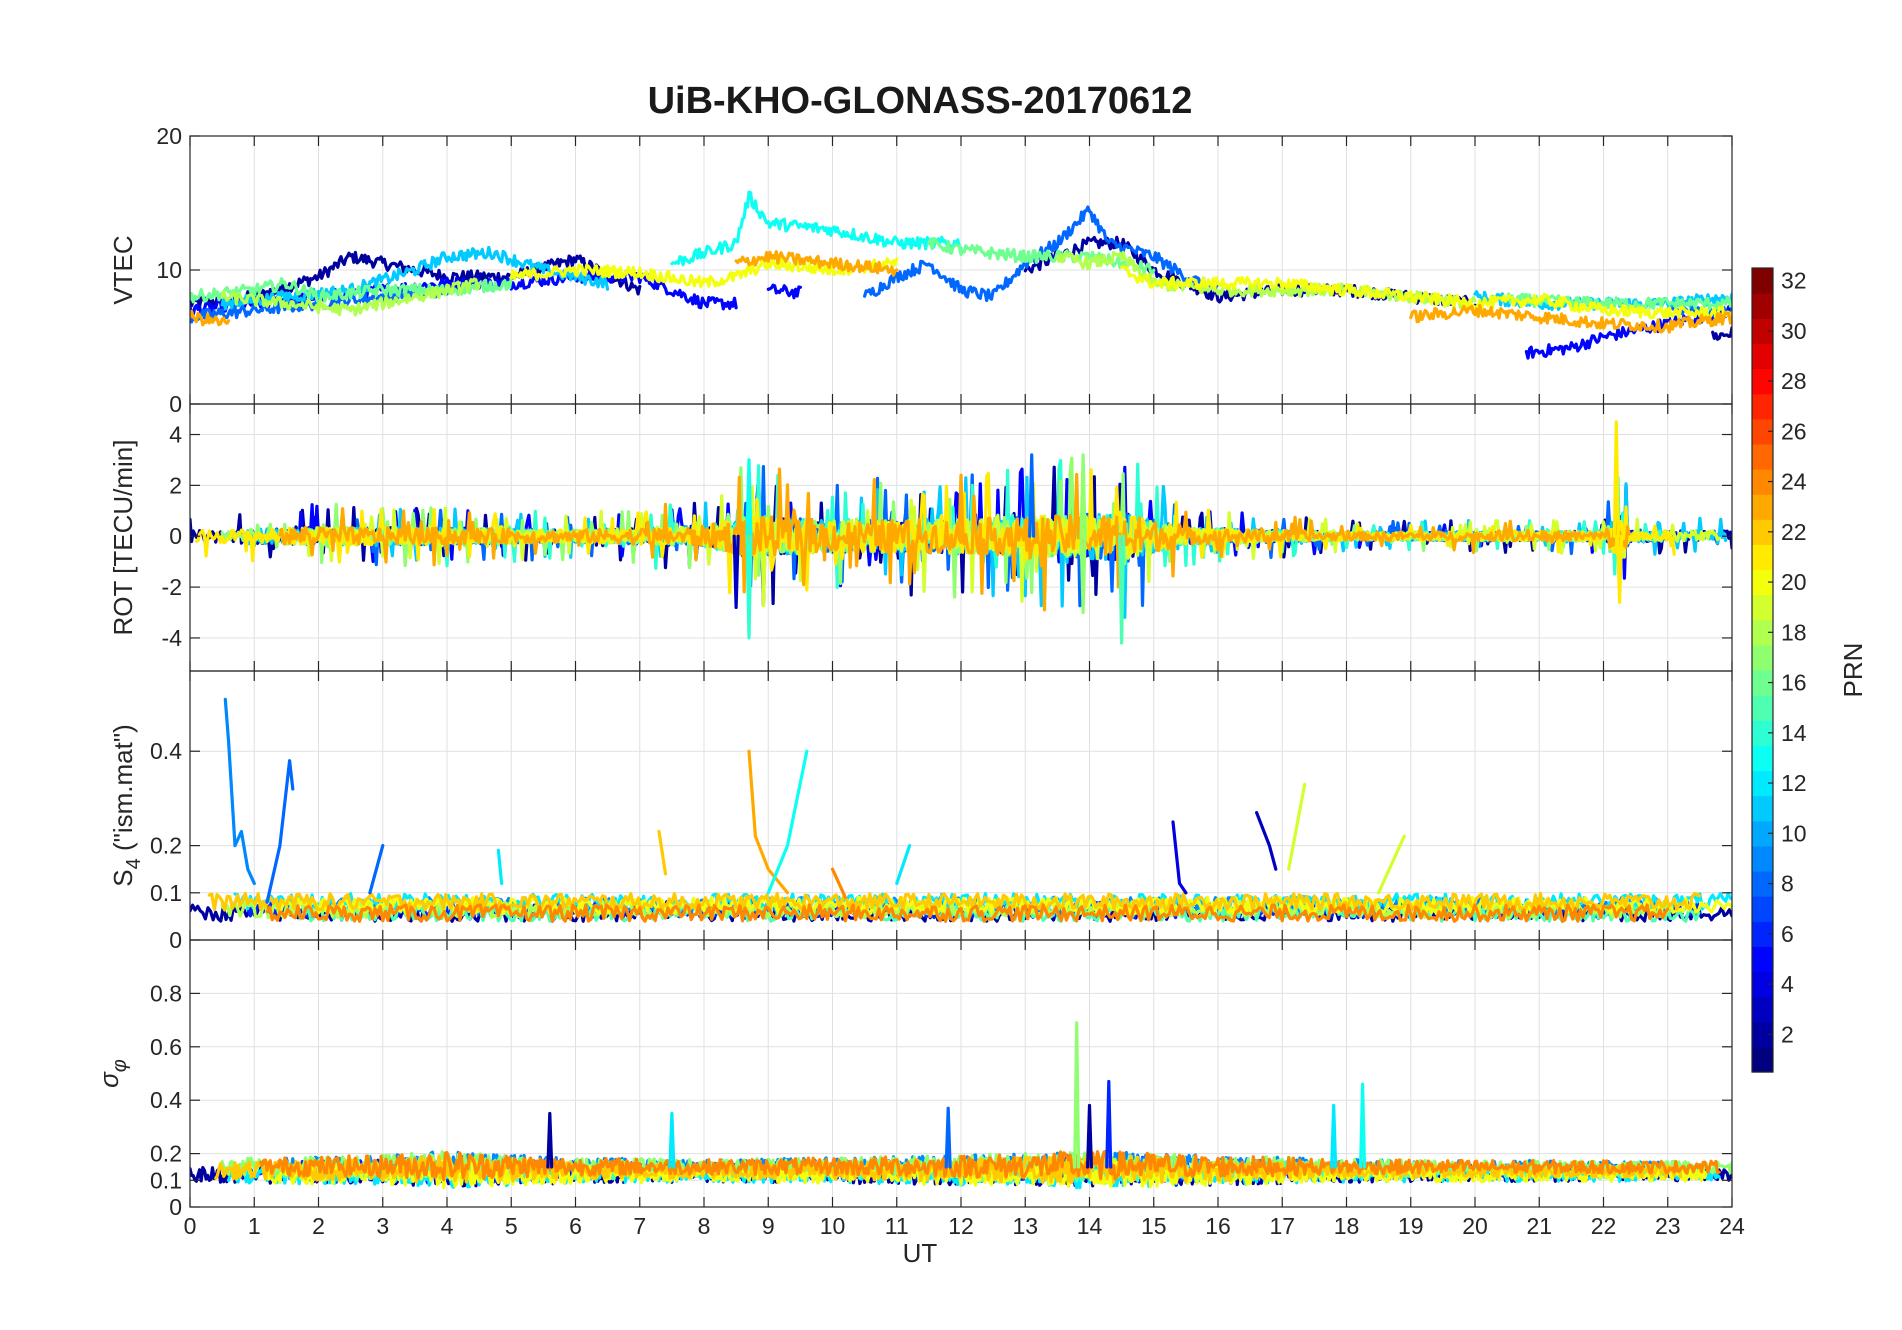 This screenshot has height=1330, width=1902. Describe the element at coordinates (768, 1226) in the screenshot. I see `x-tick-label: 9` at that location.